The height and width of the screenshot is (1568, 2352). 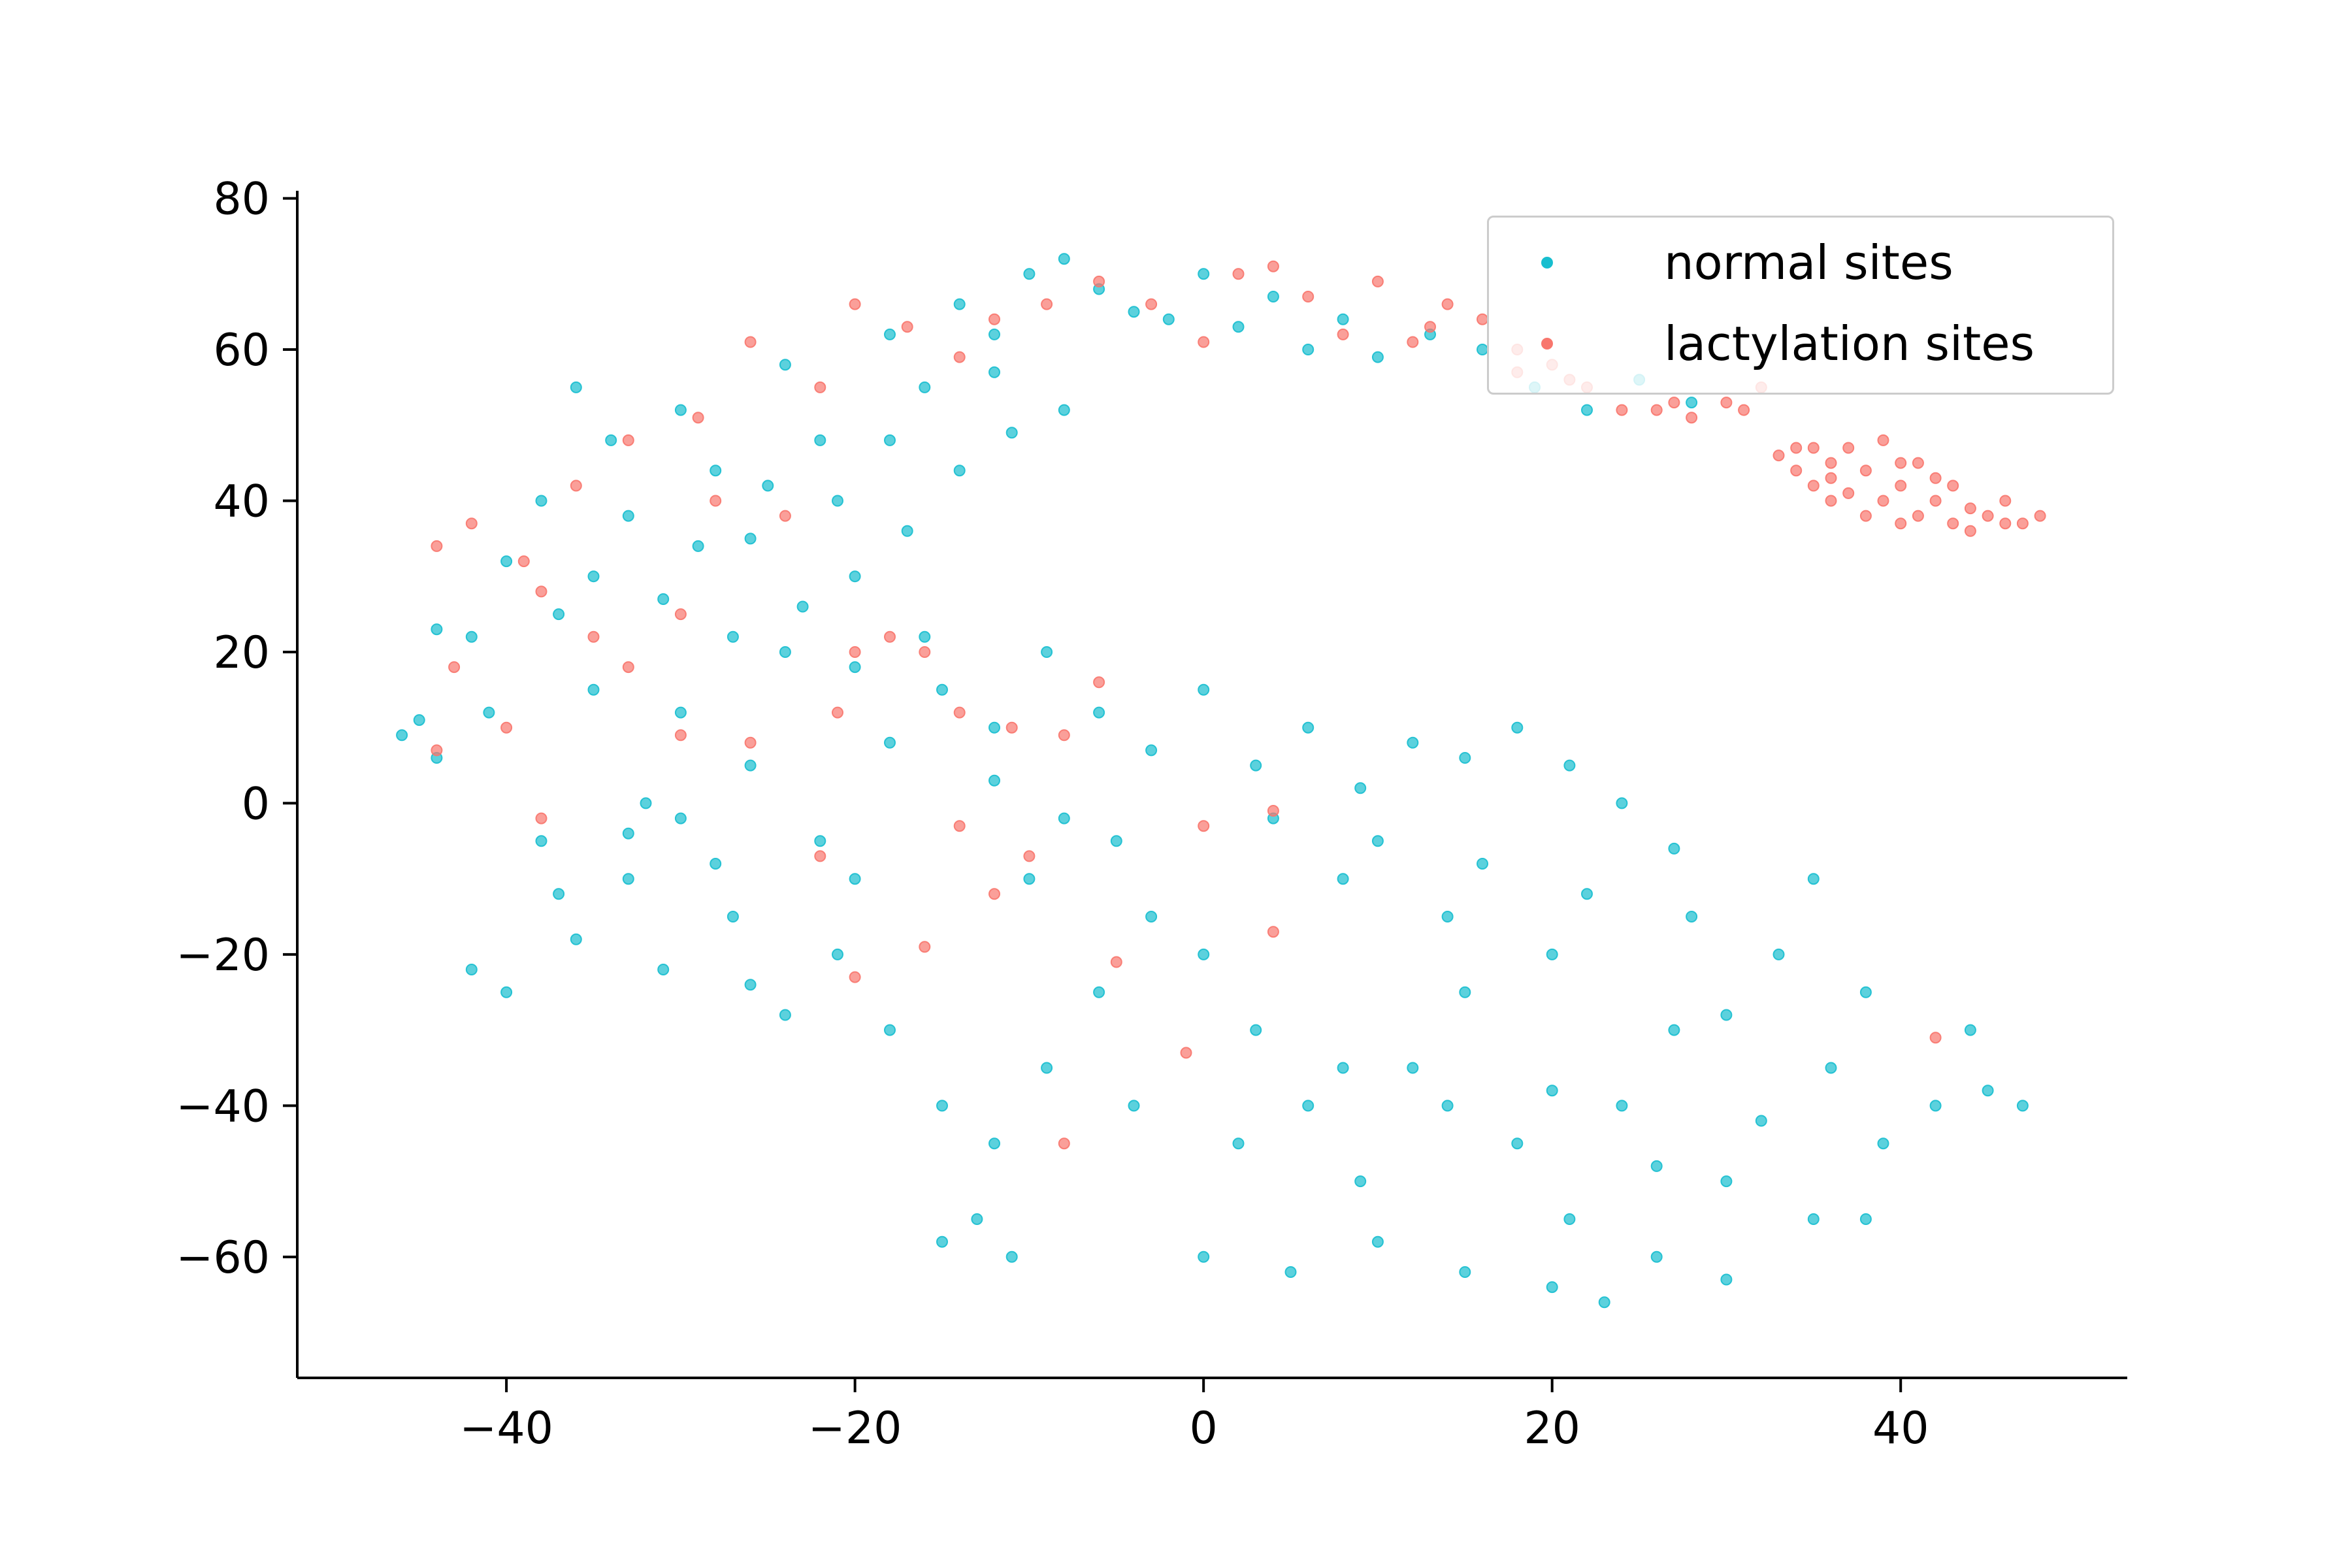 I want to click on y-tick-label: −20, so click(x=223, y=955).